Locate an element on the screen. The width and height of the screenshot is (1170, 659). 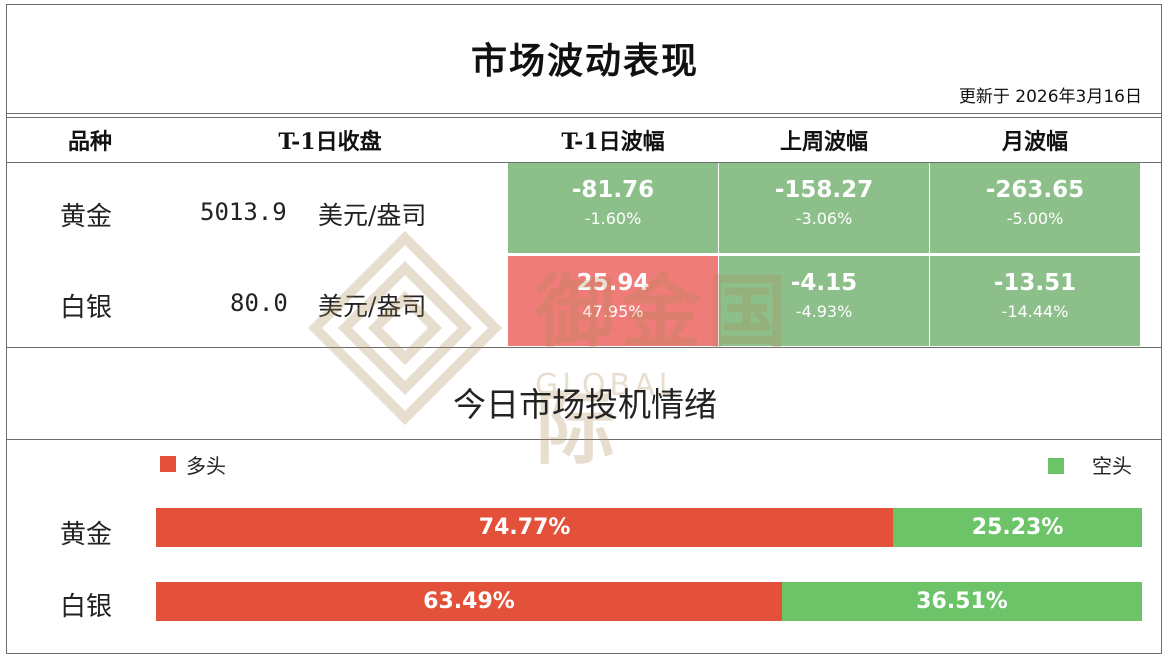
cell-gold-week: -158.27 -3.06% is located at coordinates (824, 208).